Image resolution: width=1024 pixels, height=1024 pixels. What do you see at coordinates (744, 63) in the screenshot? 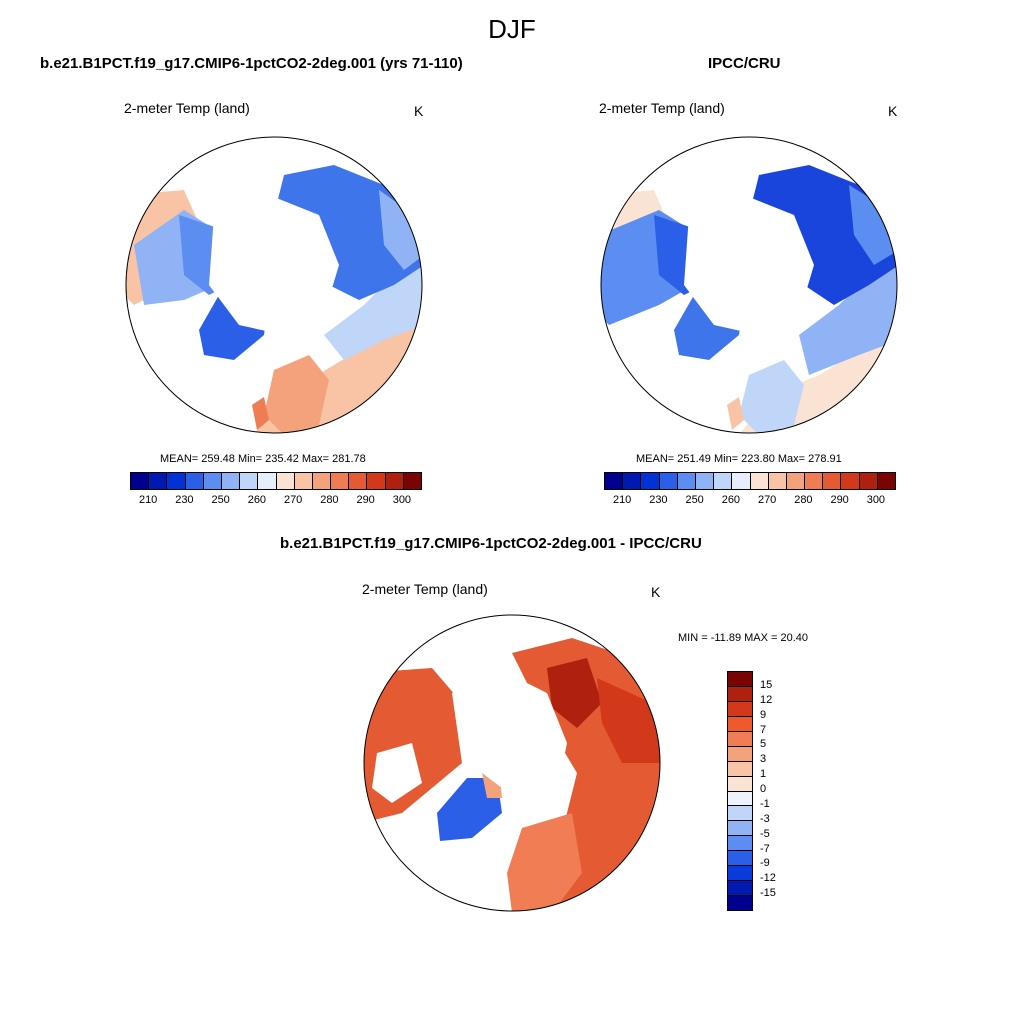
I see `panel-2-title: IPCC/CRU` at bounding box center [744, 63].